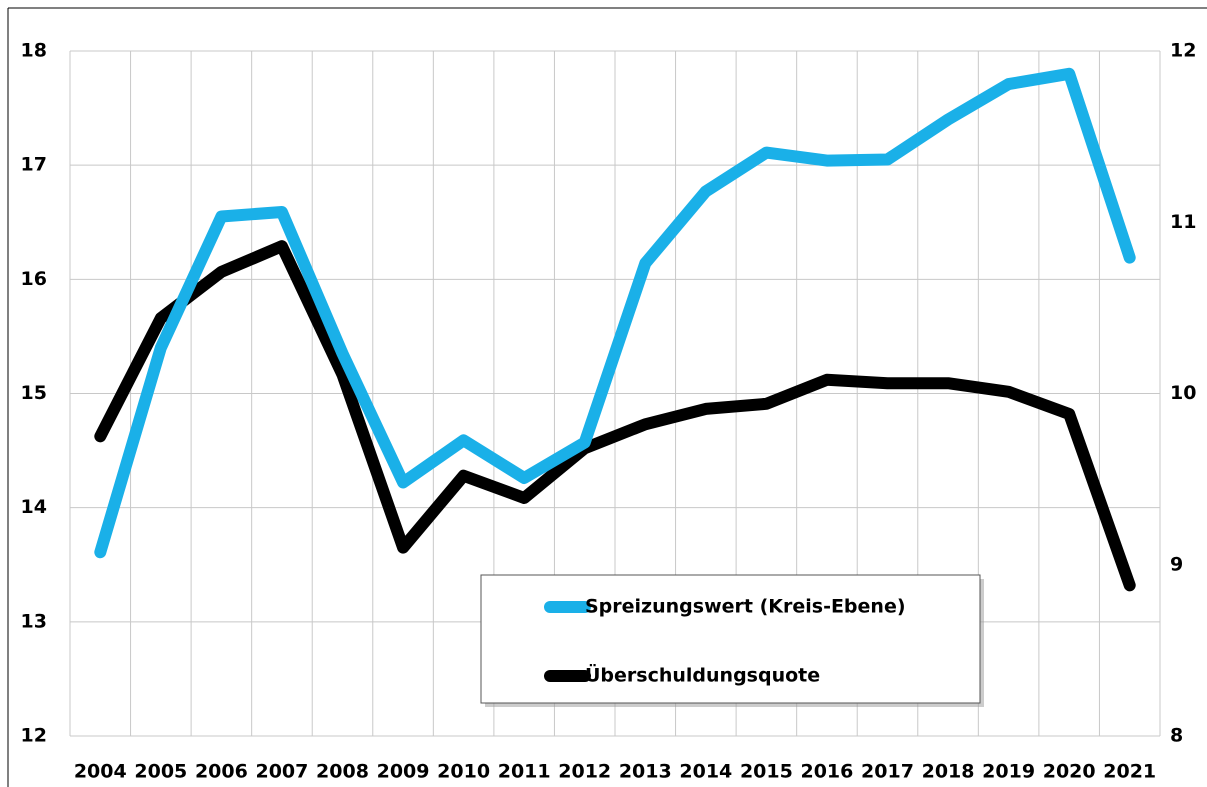  What do you see at coordinates (34, 507) in the screenshot?
I see `y-tick-label: 14` at bounding box center [34, 507].